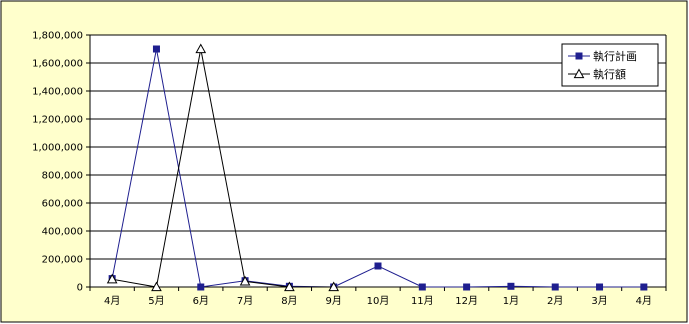 Image resolution: width=689 pixels, height=324 pixels. I want to click on legend-label: 執行額, so click(609, 74).